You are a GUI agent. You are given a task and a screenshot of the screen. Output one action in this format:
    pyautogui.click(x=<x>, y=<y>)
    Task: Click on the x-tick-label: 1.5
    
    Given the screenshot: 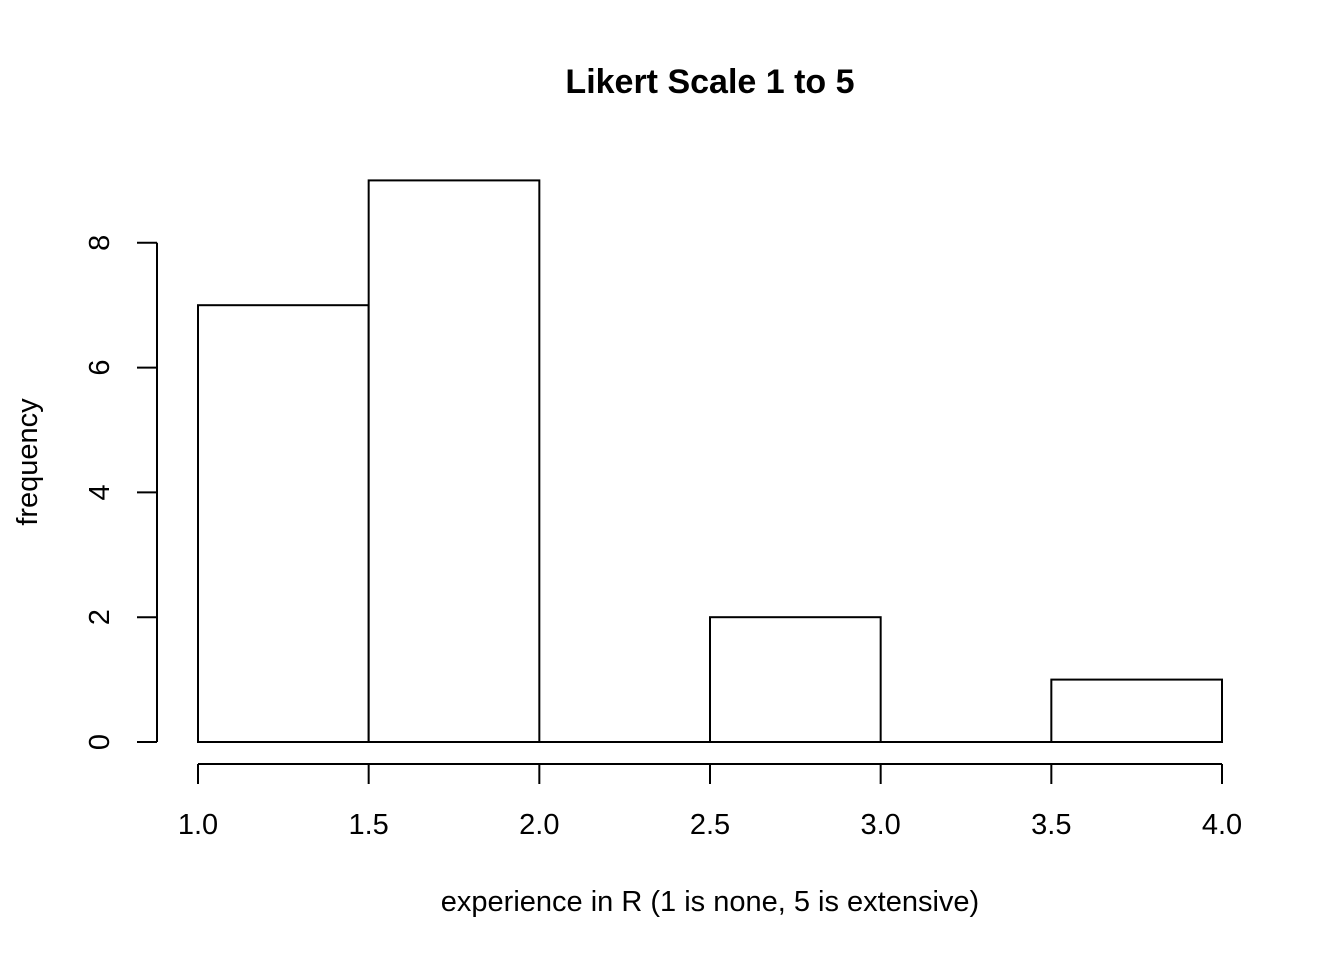 What is the action you would take?
    pyautogui.click(x=369, y=825)
    